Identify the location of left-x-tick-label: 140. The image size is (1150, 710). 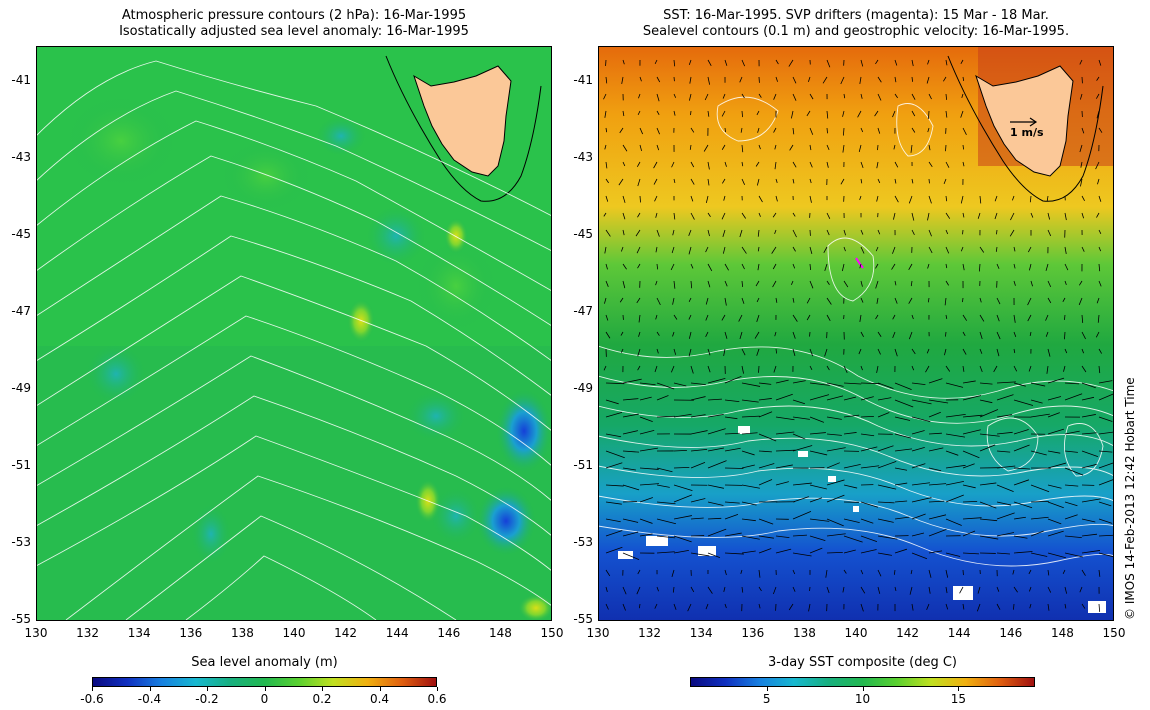
(294, 633).